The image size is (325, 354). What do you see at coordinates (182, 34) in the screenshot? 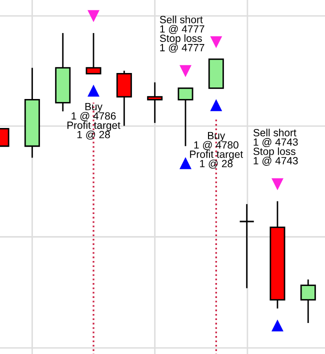
I see `annotation: Sell short 1 @ 4777 Stop loss 1 @ 4777` at bounding box center [182, 34].